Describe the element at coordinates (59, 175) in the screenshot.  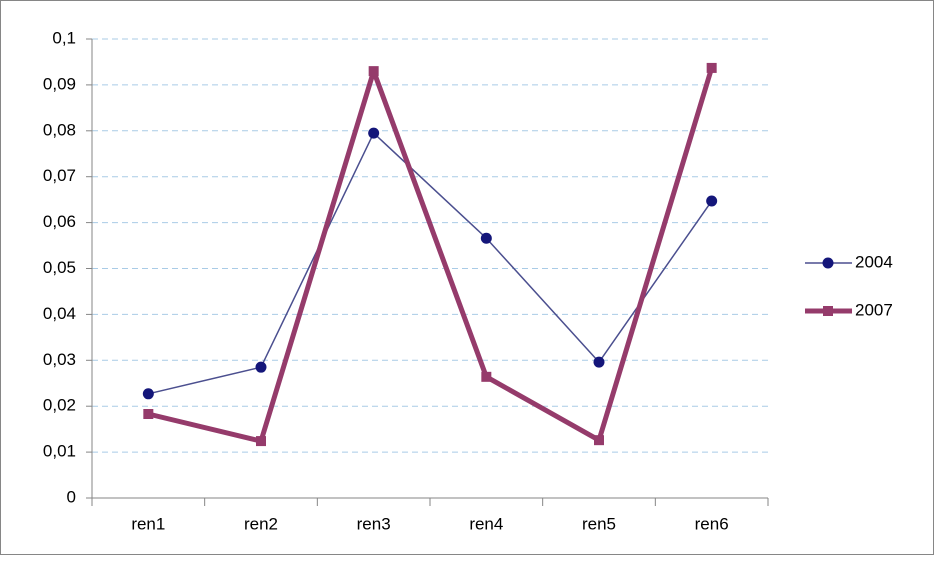
I see `y-tick-label: 0,07` at that location.